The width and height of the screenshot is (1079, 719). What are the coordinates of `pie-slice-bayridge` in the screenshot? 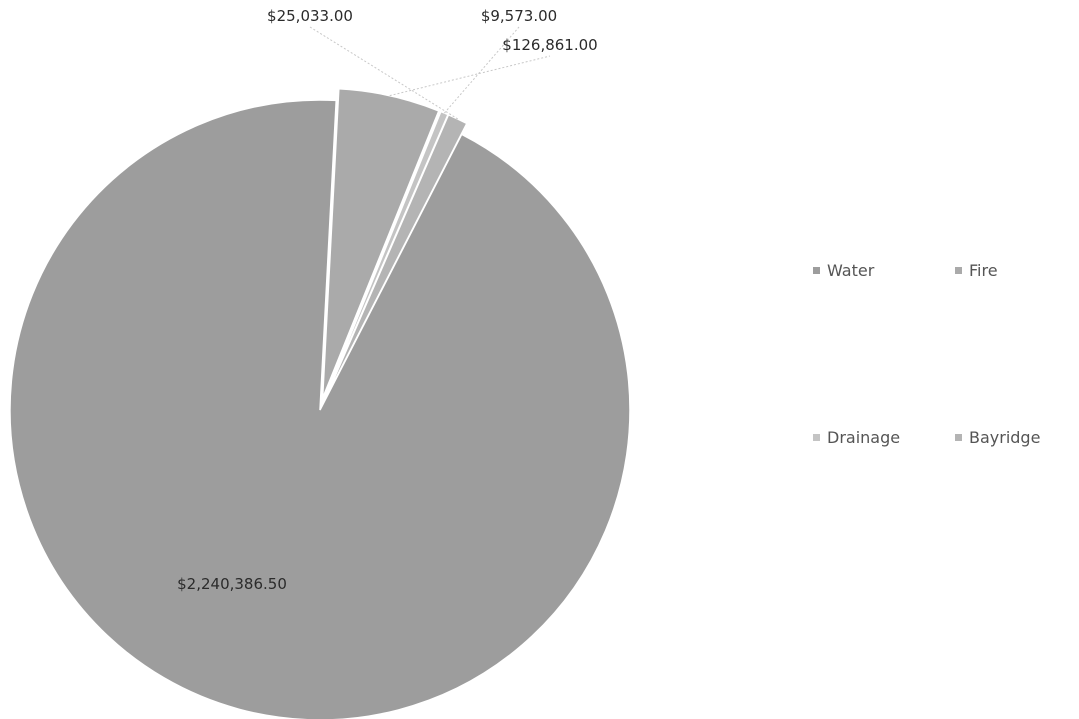 It's located at (396, 256).